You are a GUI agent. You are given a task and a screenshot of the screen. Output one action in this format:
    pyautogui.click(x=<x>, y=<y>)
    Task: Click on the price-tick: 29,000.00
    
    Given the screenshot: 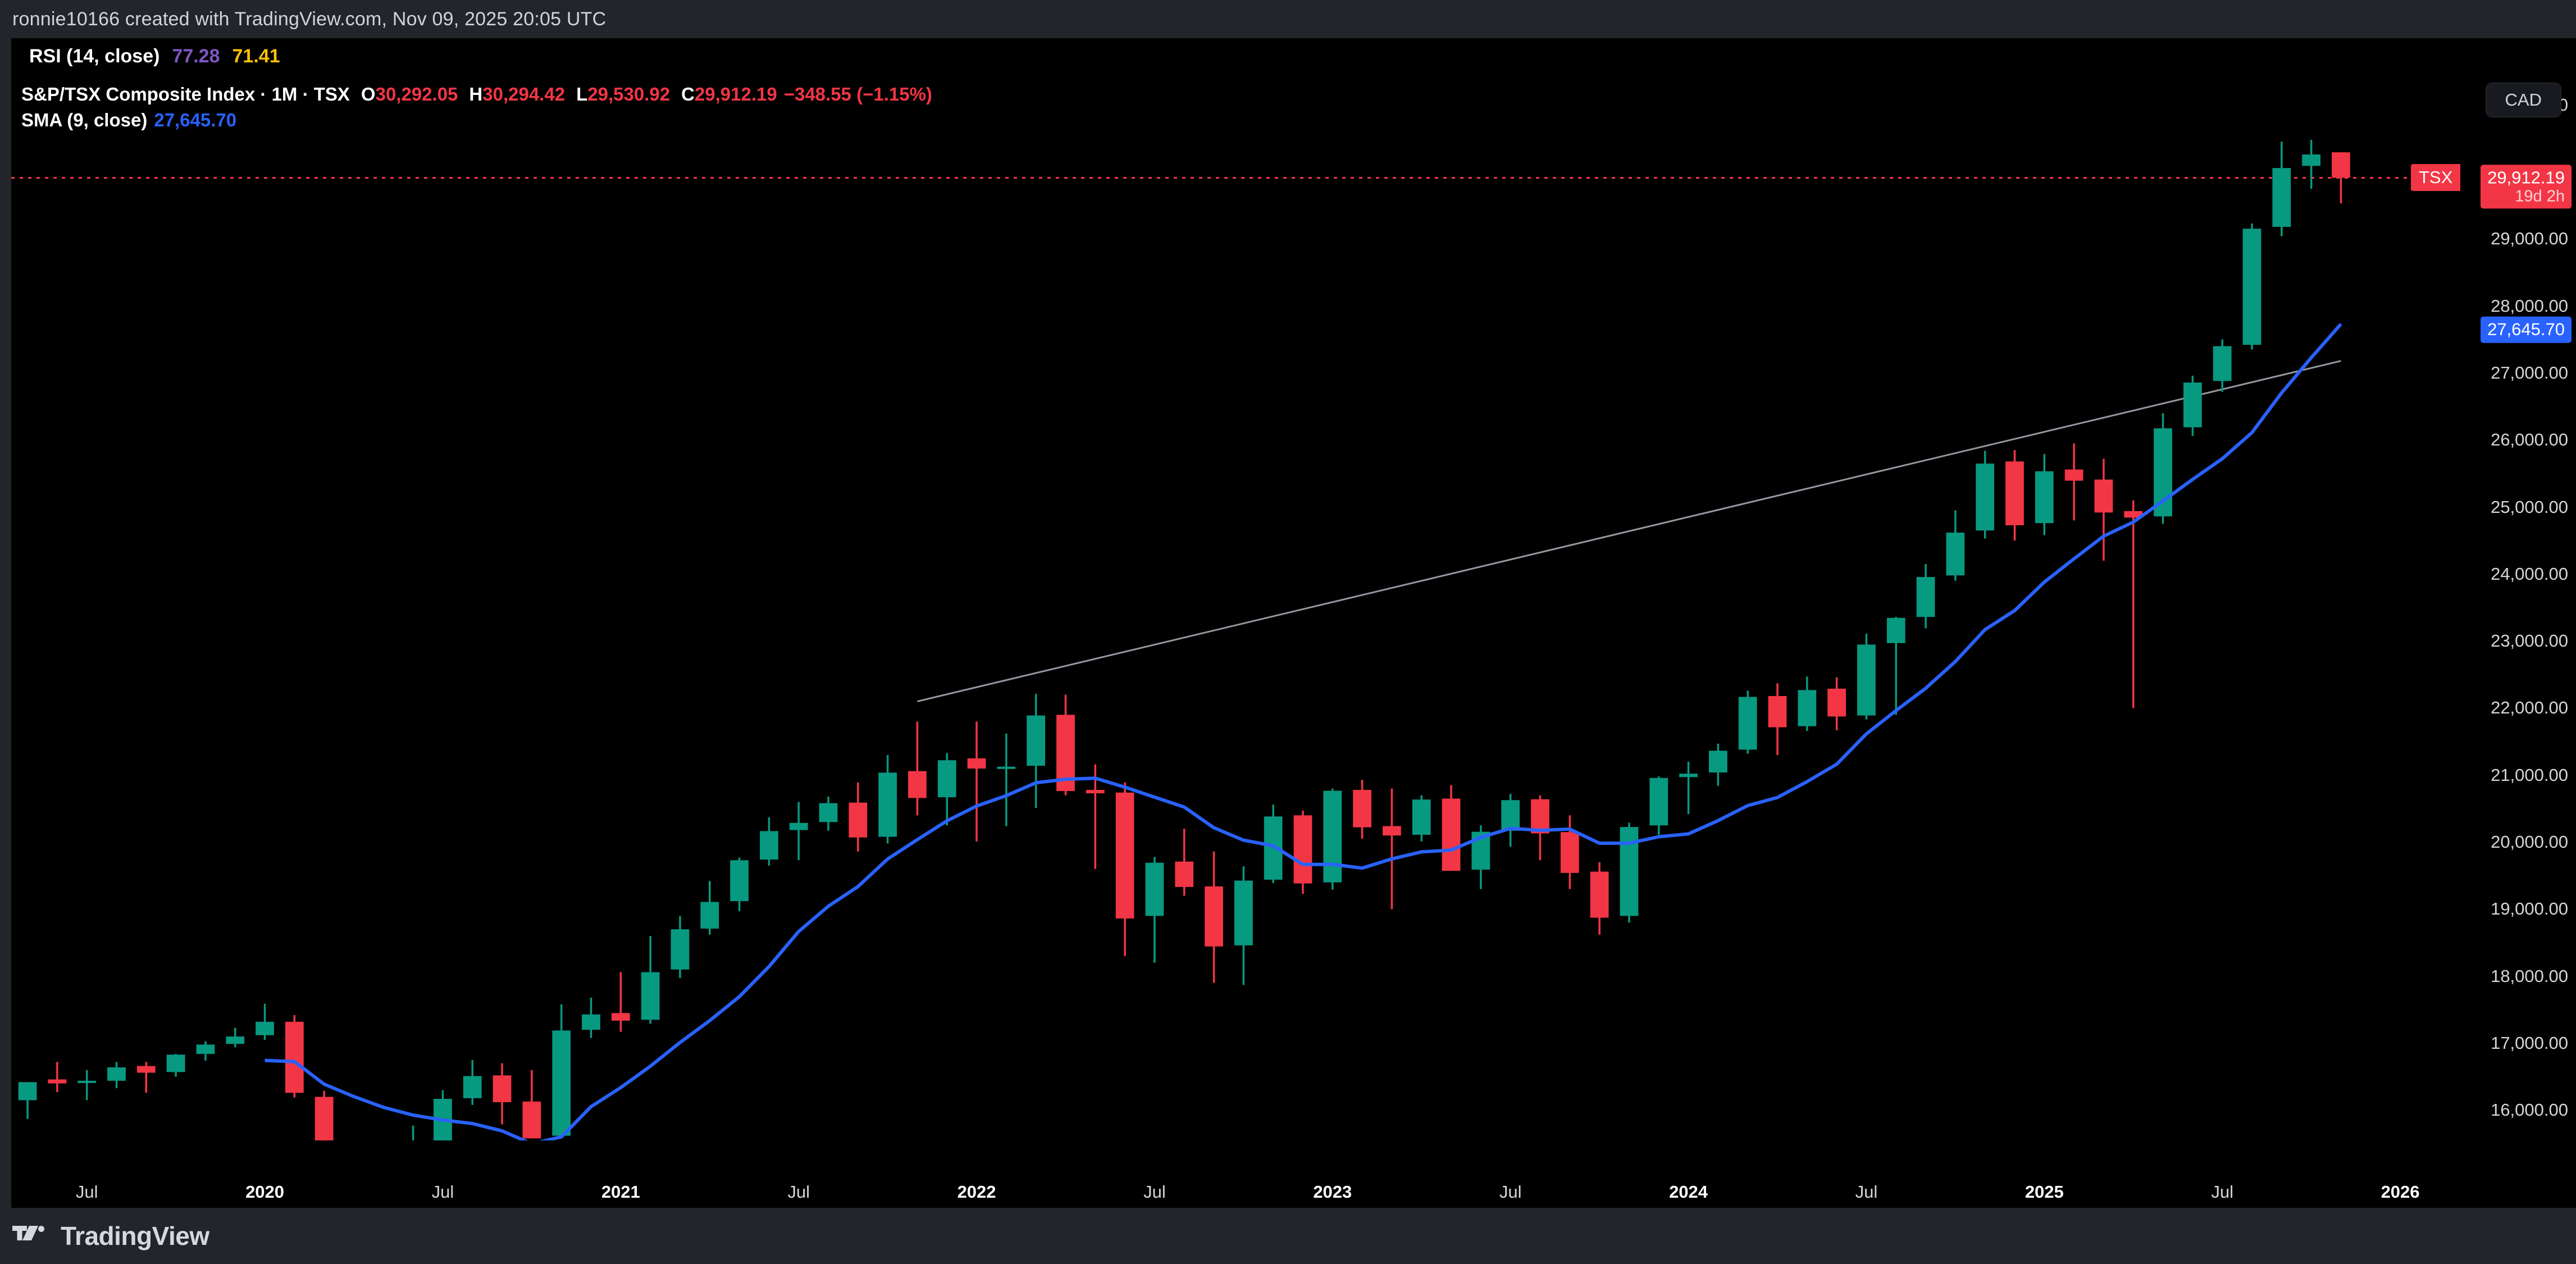 What is the action you would take?
    pyautogui.click(x=2529, y=239)
    